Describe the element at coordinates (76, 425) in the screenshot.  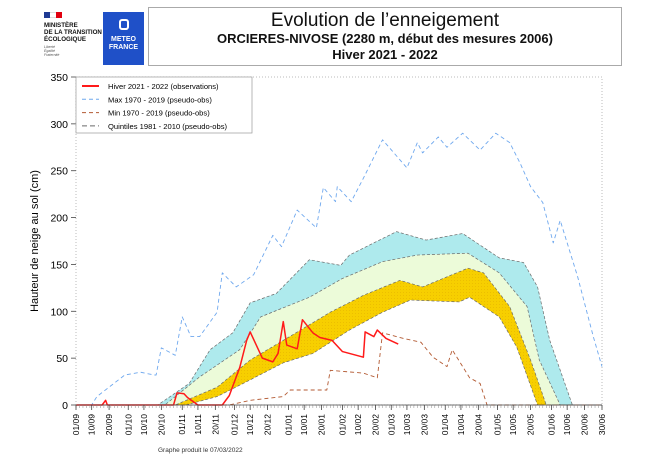
I see `x-tick-label: 01/09` at that location.